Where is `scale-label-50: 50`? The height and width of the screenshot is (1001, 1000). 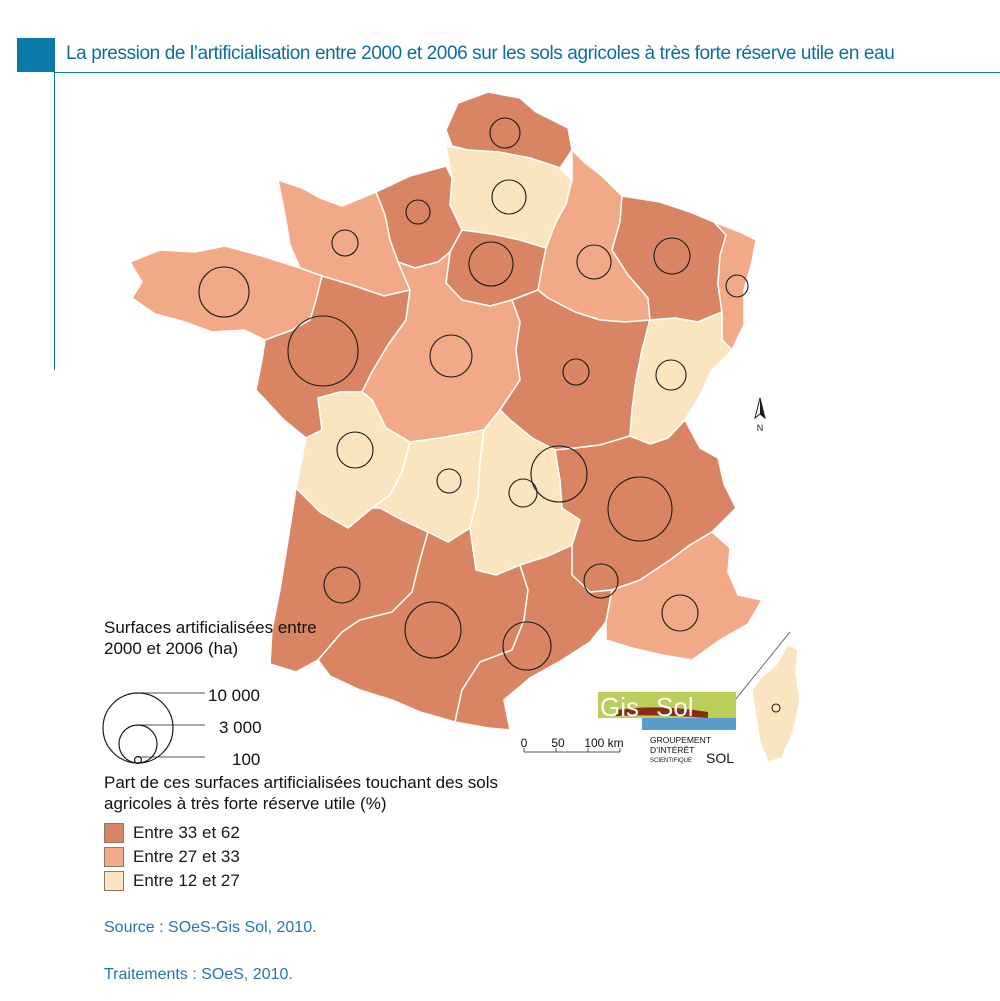 scale-label-50: 50 is located at coordinates (558, 743).